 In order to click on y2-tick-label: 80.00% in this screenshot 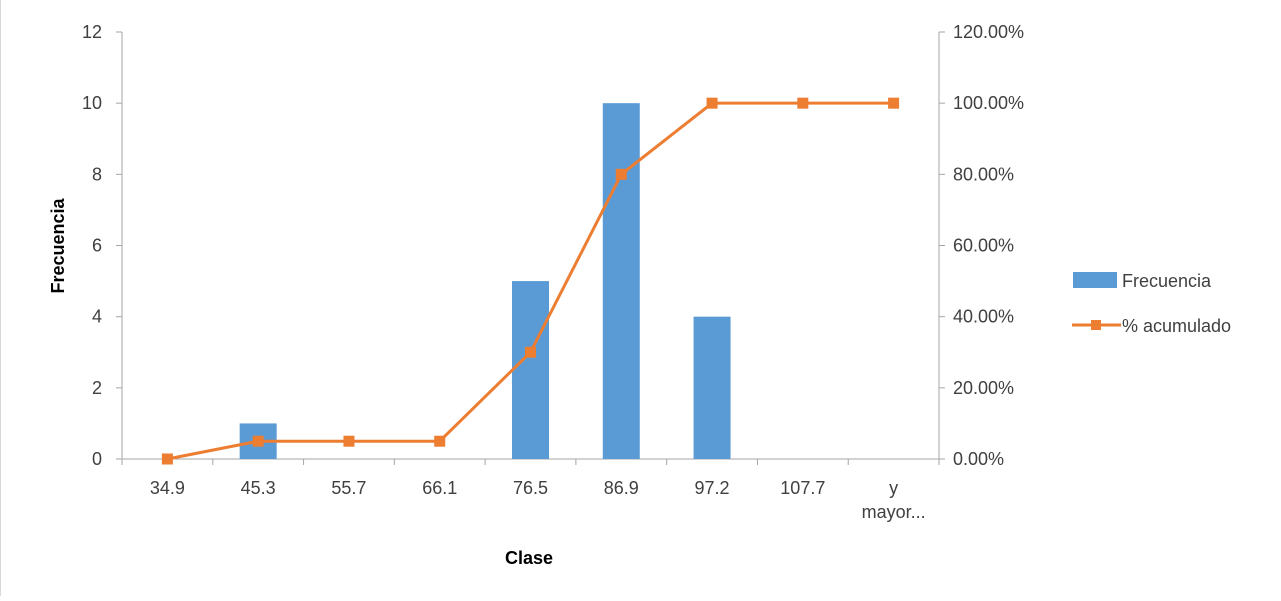, I will do `click(983, 174)`.